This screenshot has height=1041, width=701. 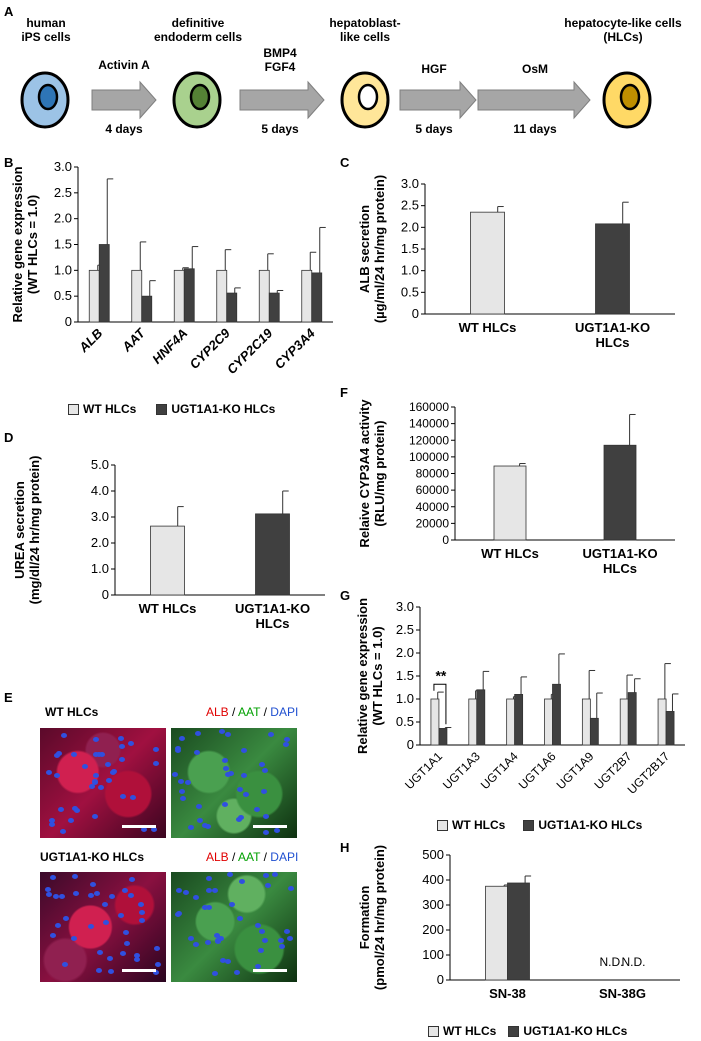 What do you see at coordinates (488, 327) in the screenshot?
I see `category-label: WT HLCs` at bounding box center [488, 327].